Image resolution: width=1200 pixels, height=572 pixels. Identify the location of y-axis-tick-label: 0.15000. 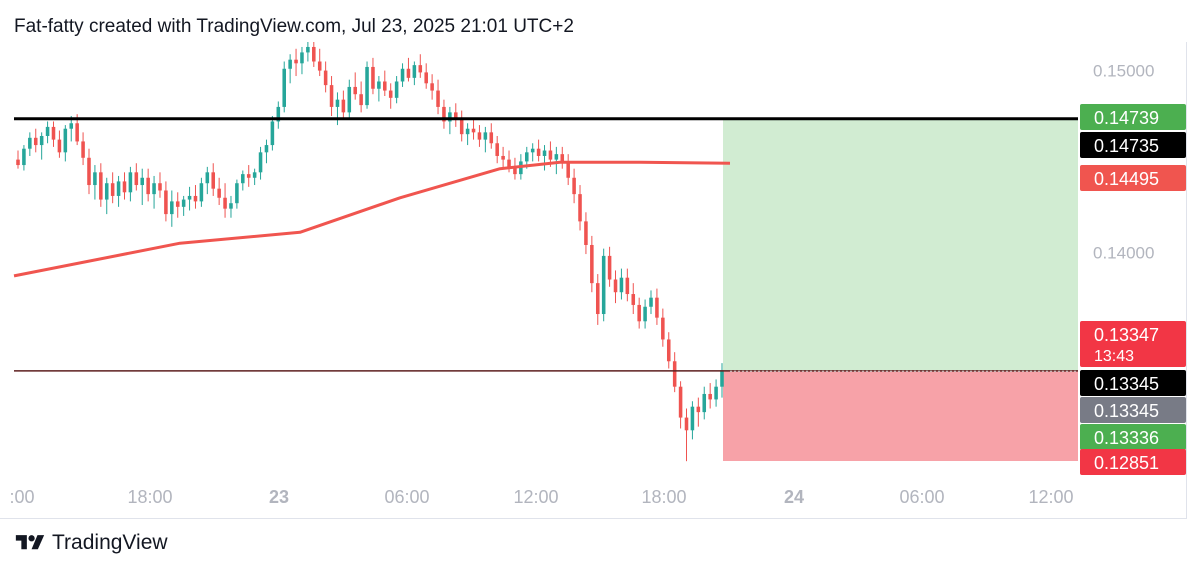
(1123, 71).